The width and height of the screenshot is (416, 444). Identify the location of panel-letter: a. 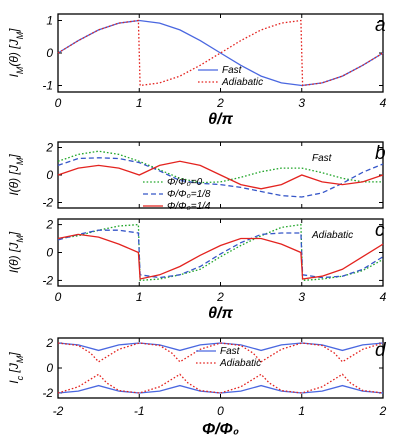
(380, 25).